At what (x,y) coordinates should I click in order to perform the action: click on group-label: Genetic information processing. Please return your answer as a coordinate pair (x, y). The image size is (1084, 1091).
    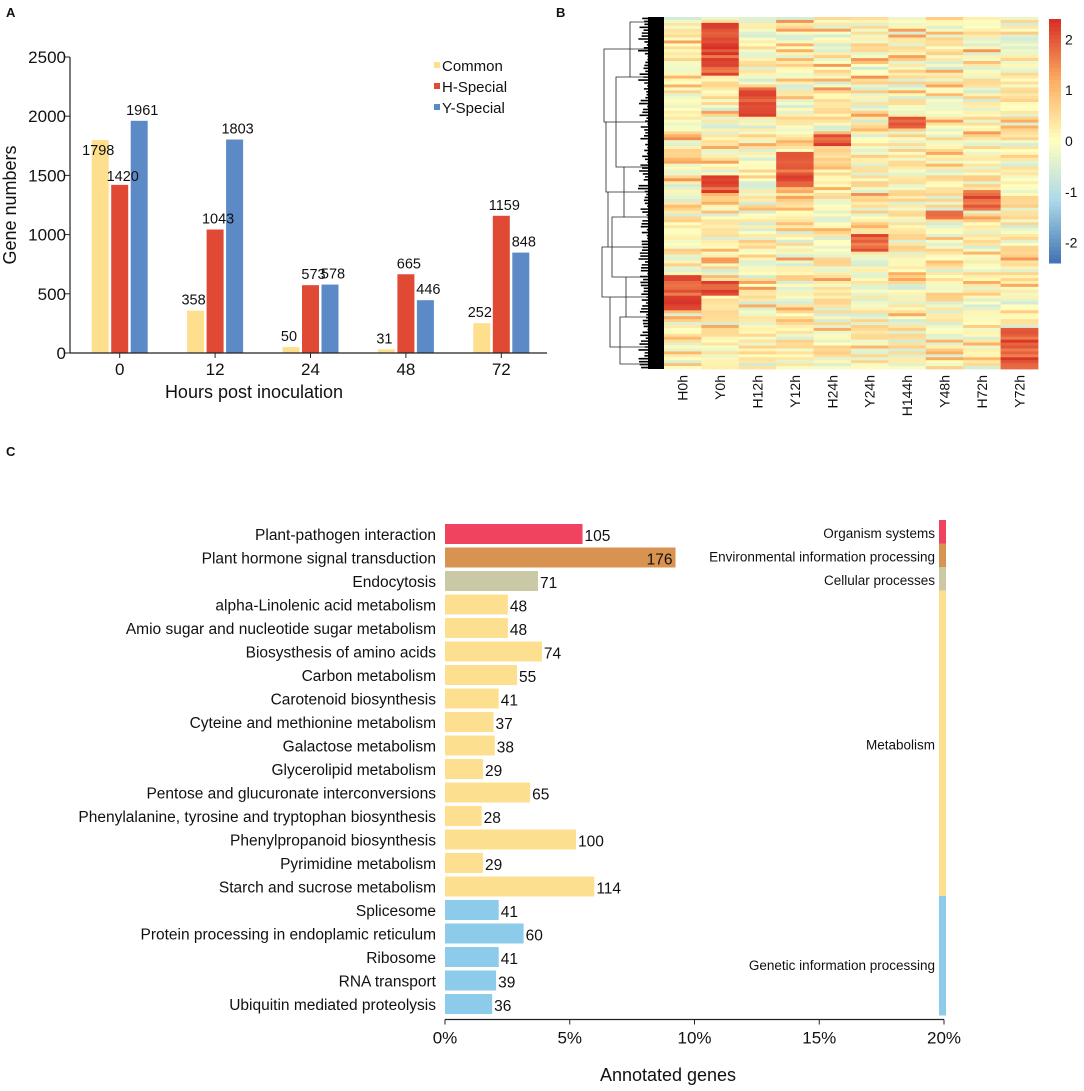
    Looking at the image, I should click on (842, 965).